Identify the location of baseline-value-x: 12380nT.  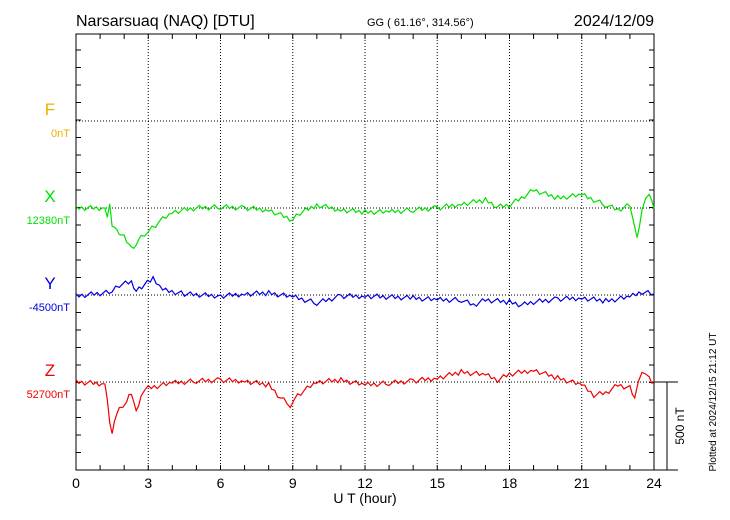
(49, 221).